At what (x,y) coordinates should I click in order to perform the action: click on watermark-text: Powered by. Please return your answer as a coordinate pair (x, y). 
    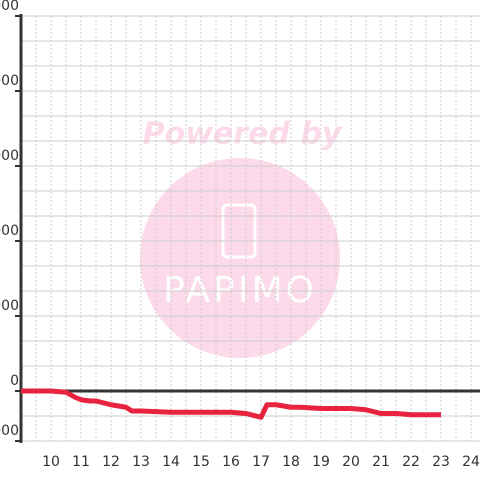
    Looking at the image, I should click on (243, 134).